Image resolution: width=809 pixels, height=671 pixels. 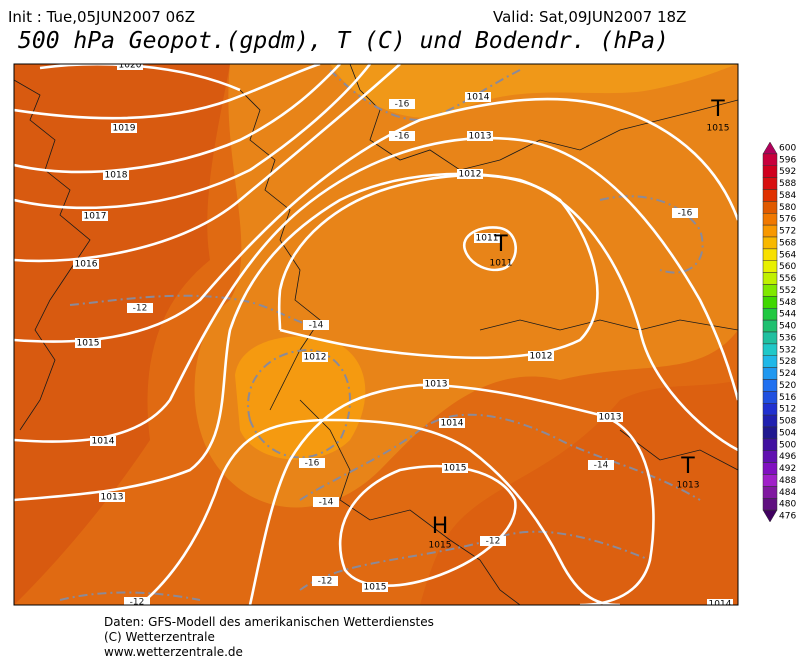 I want to click on isobar-label: 1011, so click(x=487, y=239).